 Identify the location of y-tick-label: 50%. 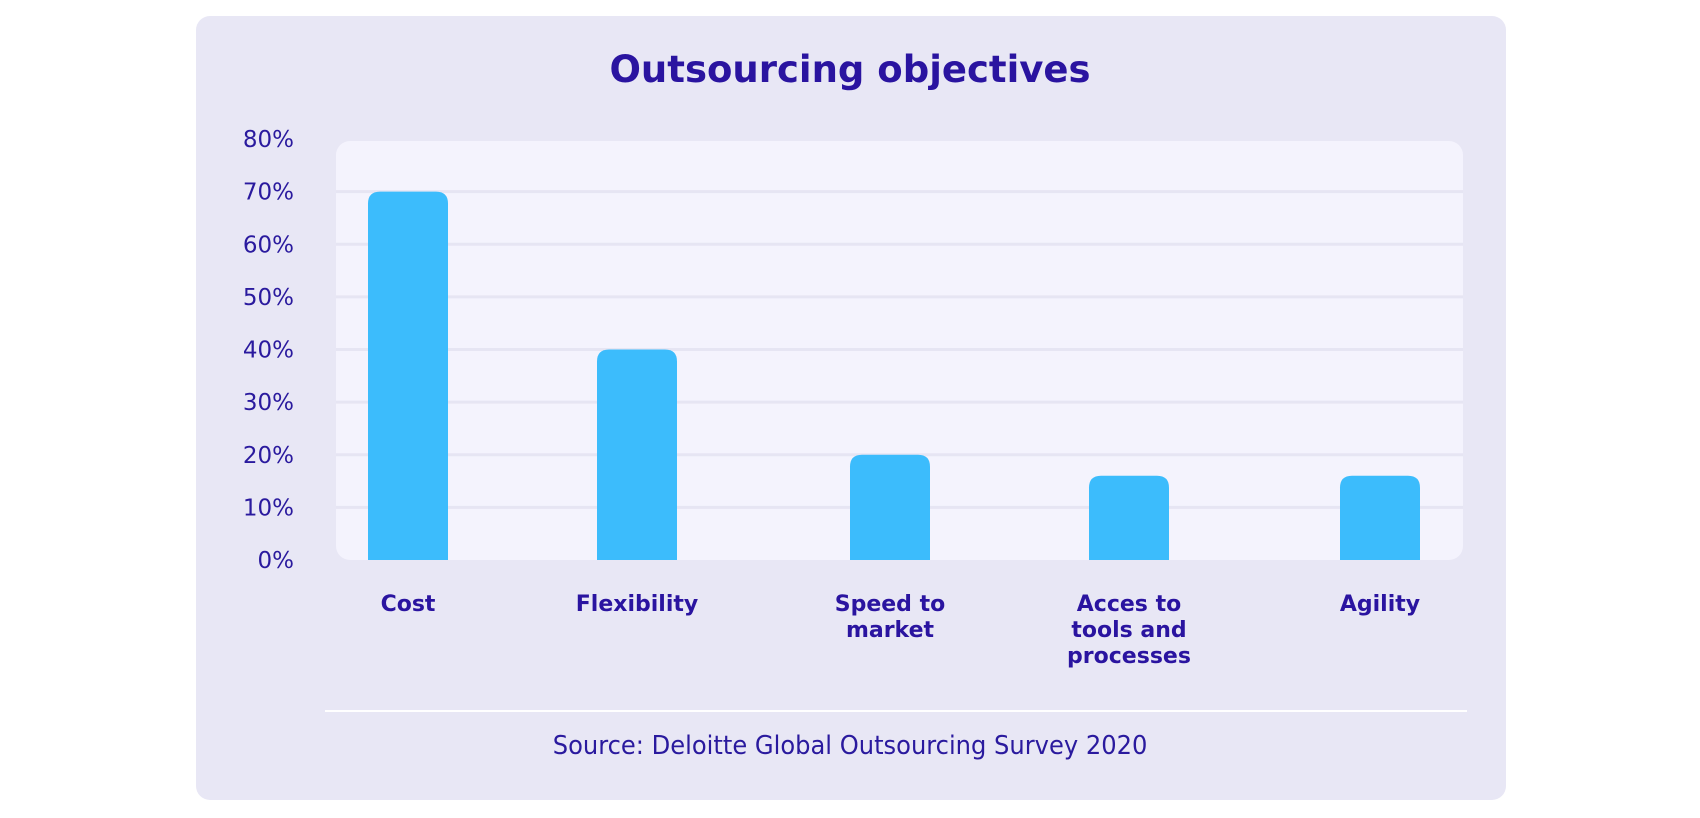
(268, 298).